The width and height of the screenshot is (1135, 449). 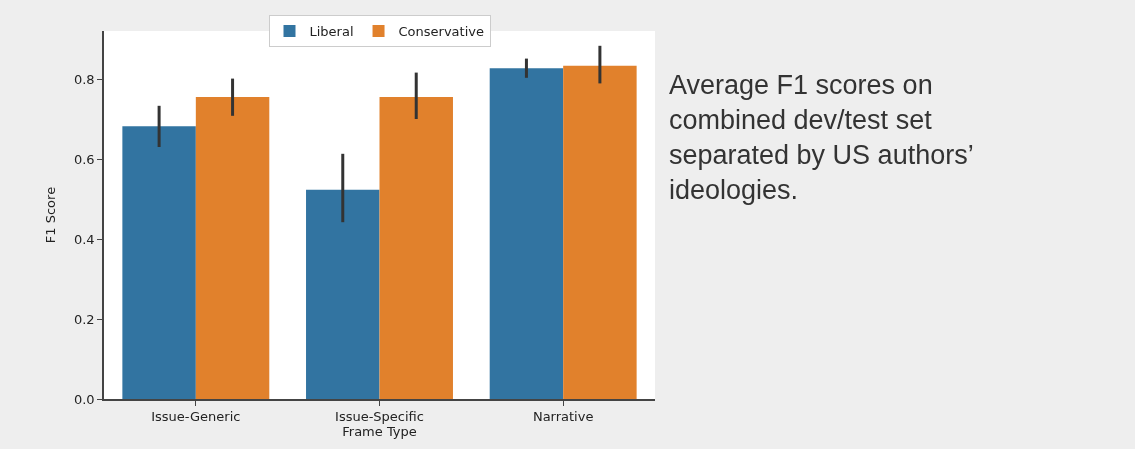 I want to click on x-tick-label: Narrative, so click(x=563, y=417).